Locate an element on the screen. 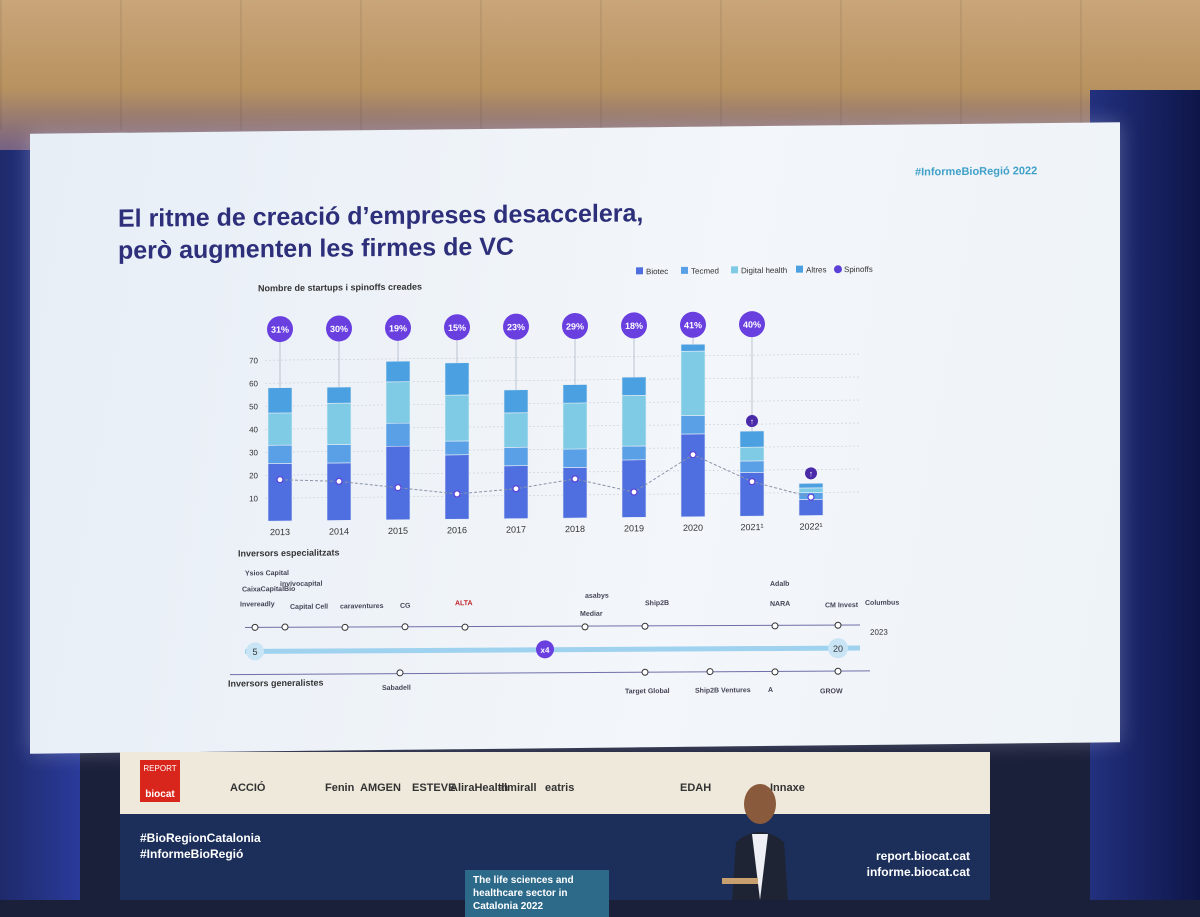 The width and height of the screenshot is (1200, 917). investor-logo: CG is located at coordinates (405, 606).